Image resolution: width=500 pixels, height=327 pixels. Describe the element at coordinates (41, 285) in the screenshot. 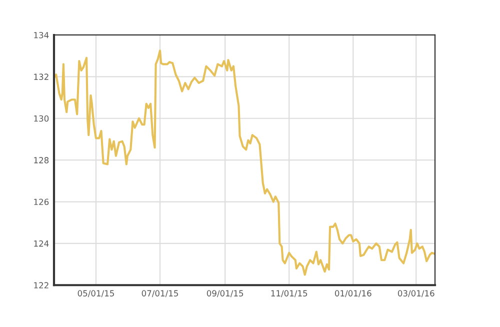

I see `y-tick-label: 122` at that location.